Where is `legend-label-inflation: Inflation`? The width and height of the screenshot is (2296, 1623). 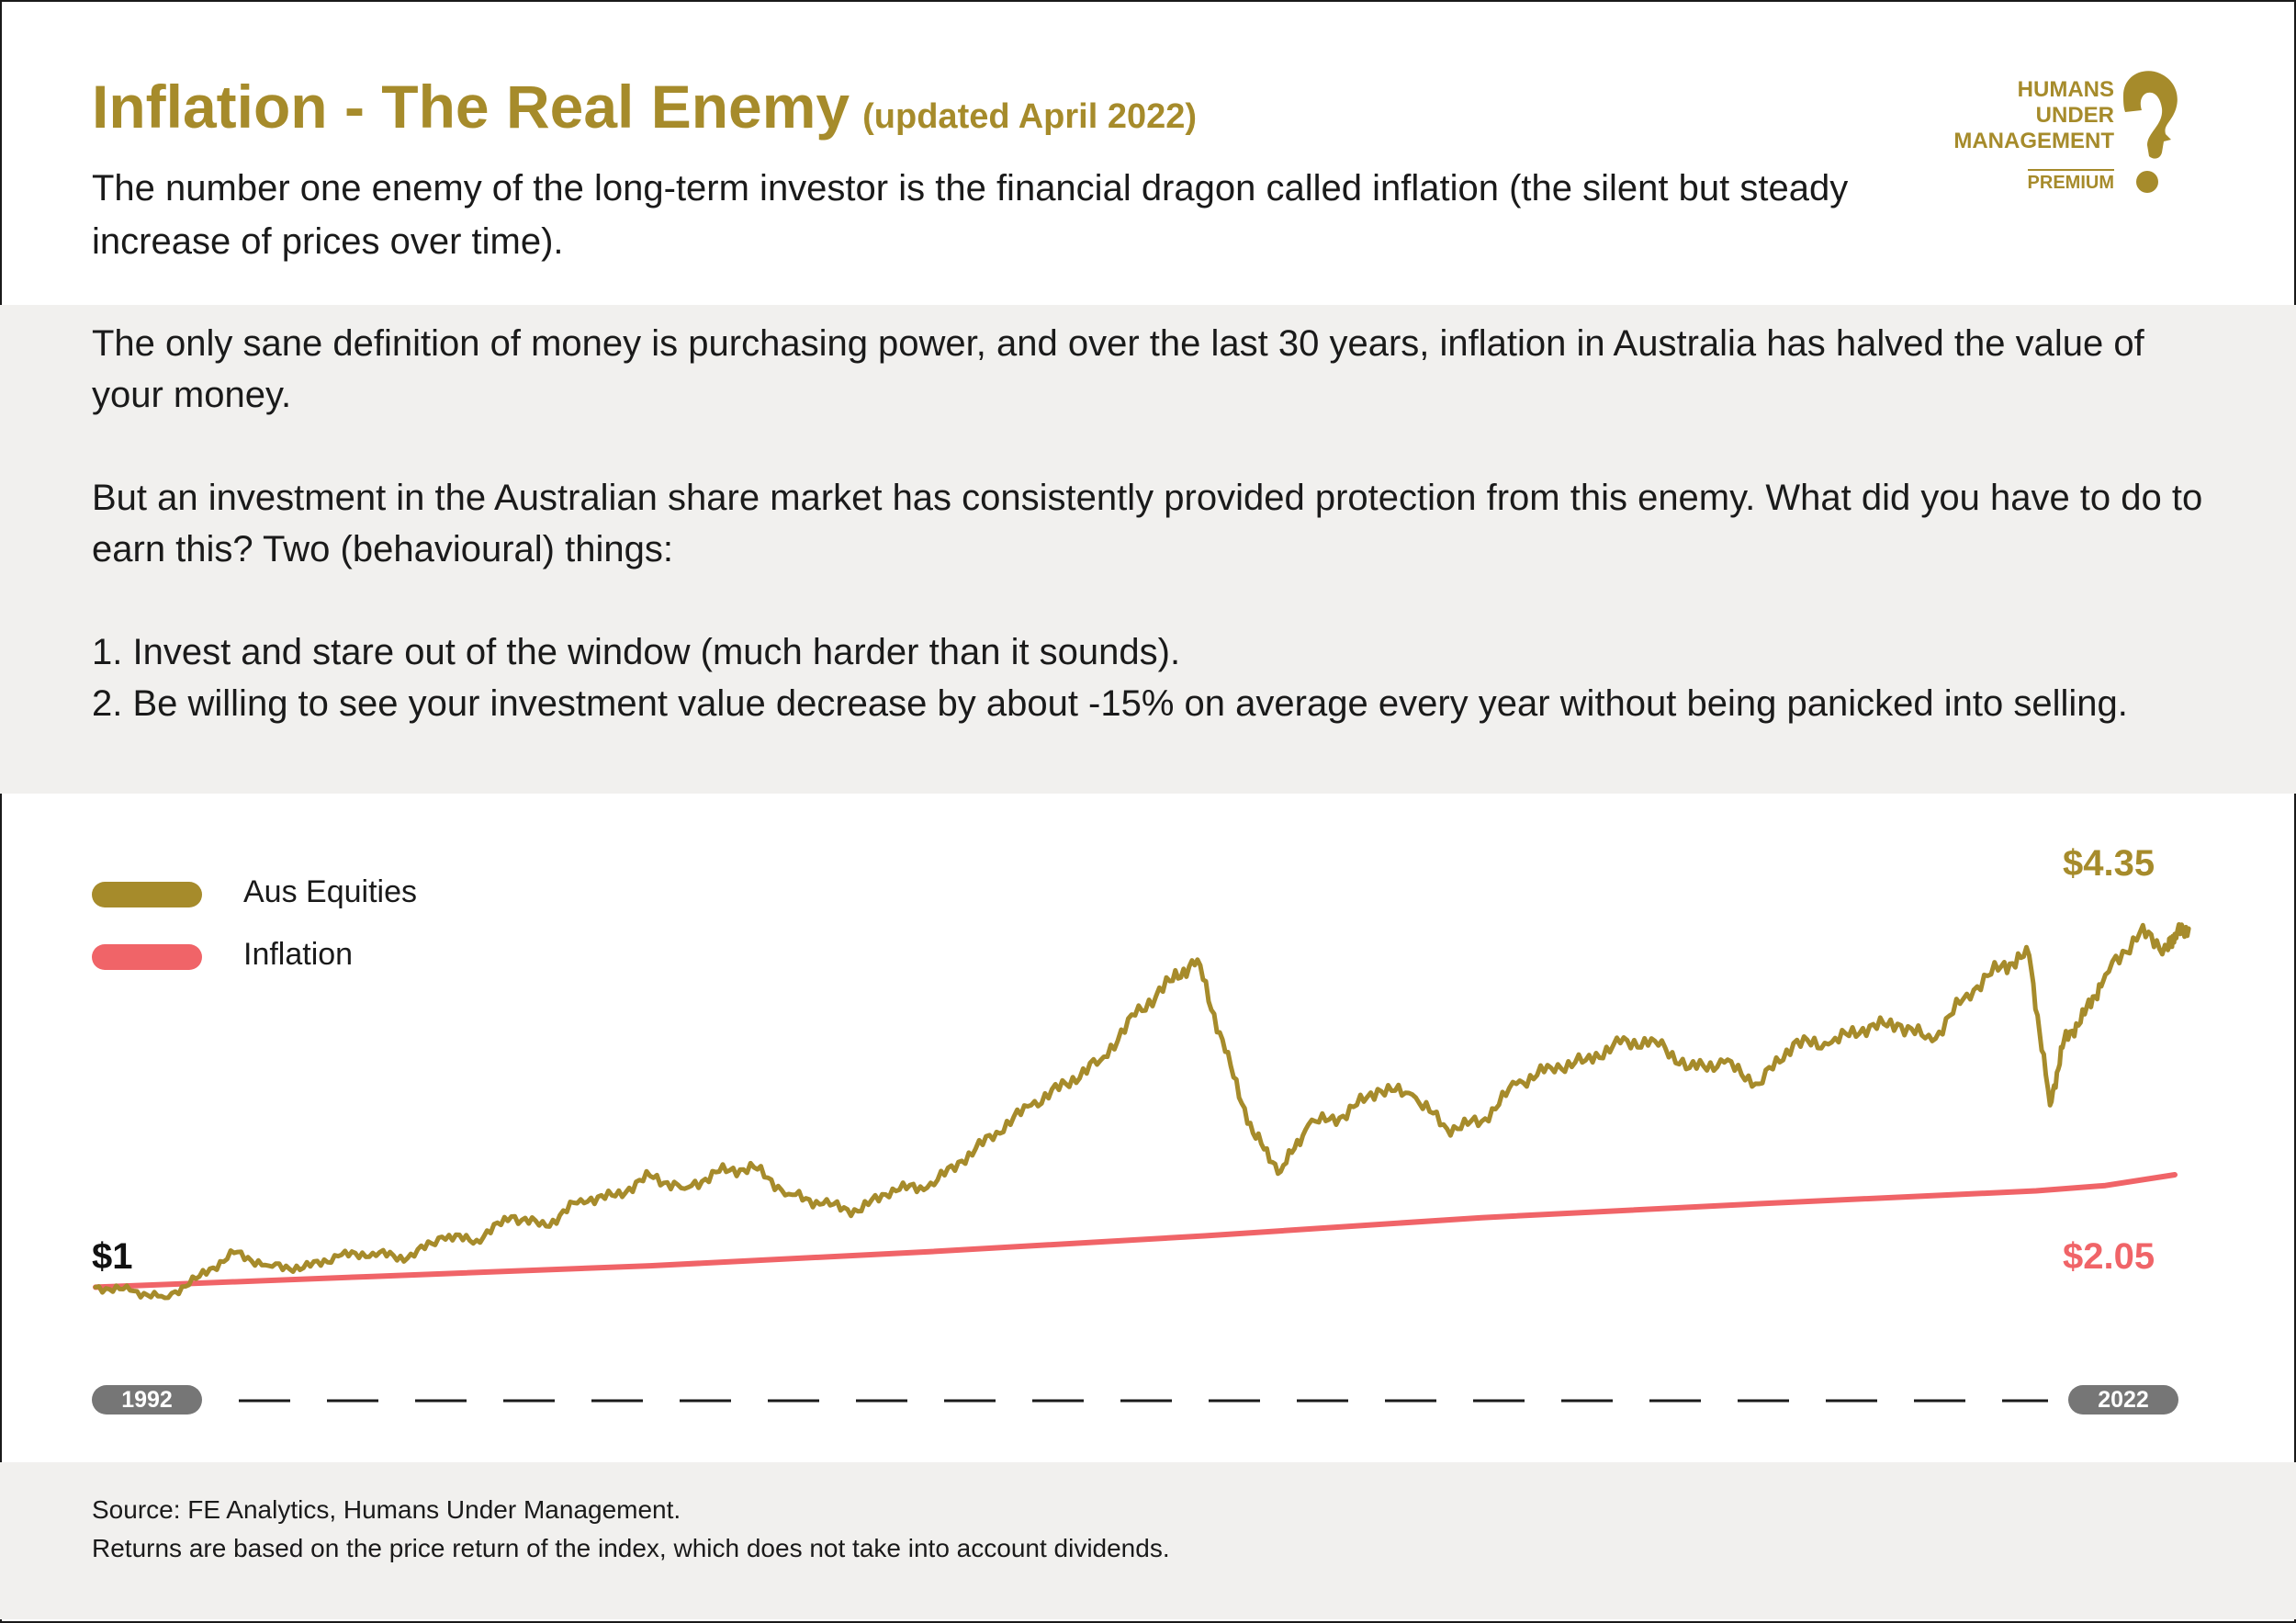
legend-label-inflation: Inflation is located at coordinates (298, 954).